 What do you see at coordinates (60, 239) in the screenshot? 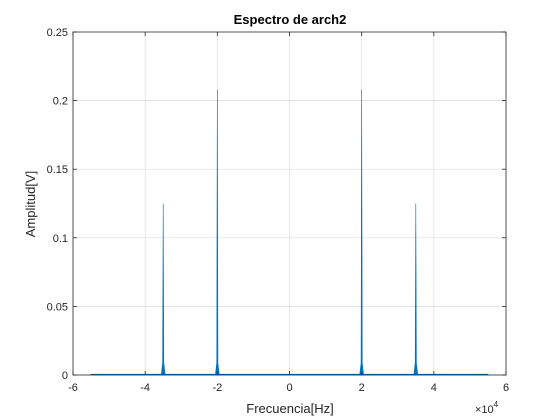
I see `y-tick-label: 0.1` at bounding box center [60, 239].